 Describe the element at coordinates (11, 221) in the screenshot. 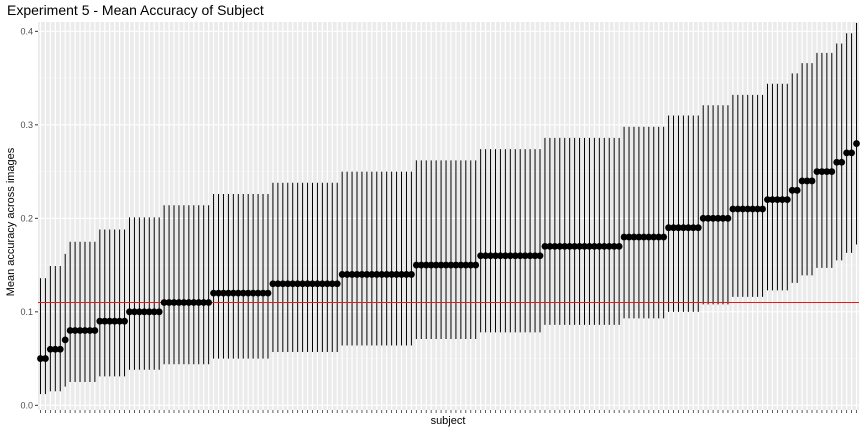

I see `y-axis-title: Mean accuracy across images` at that location.